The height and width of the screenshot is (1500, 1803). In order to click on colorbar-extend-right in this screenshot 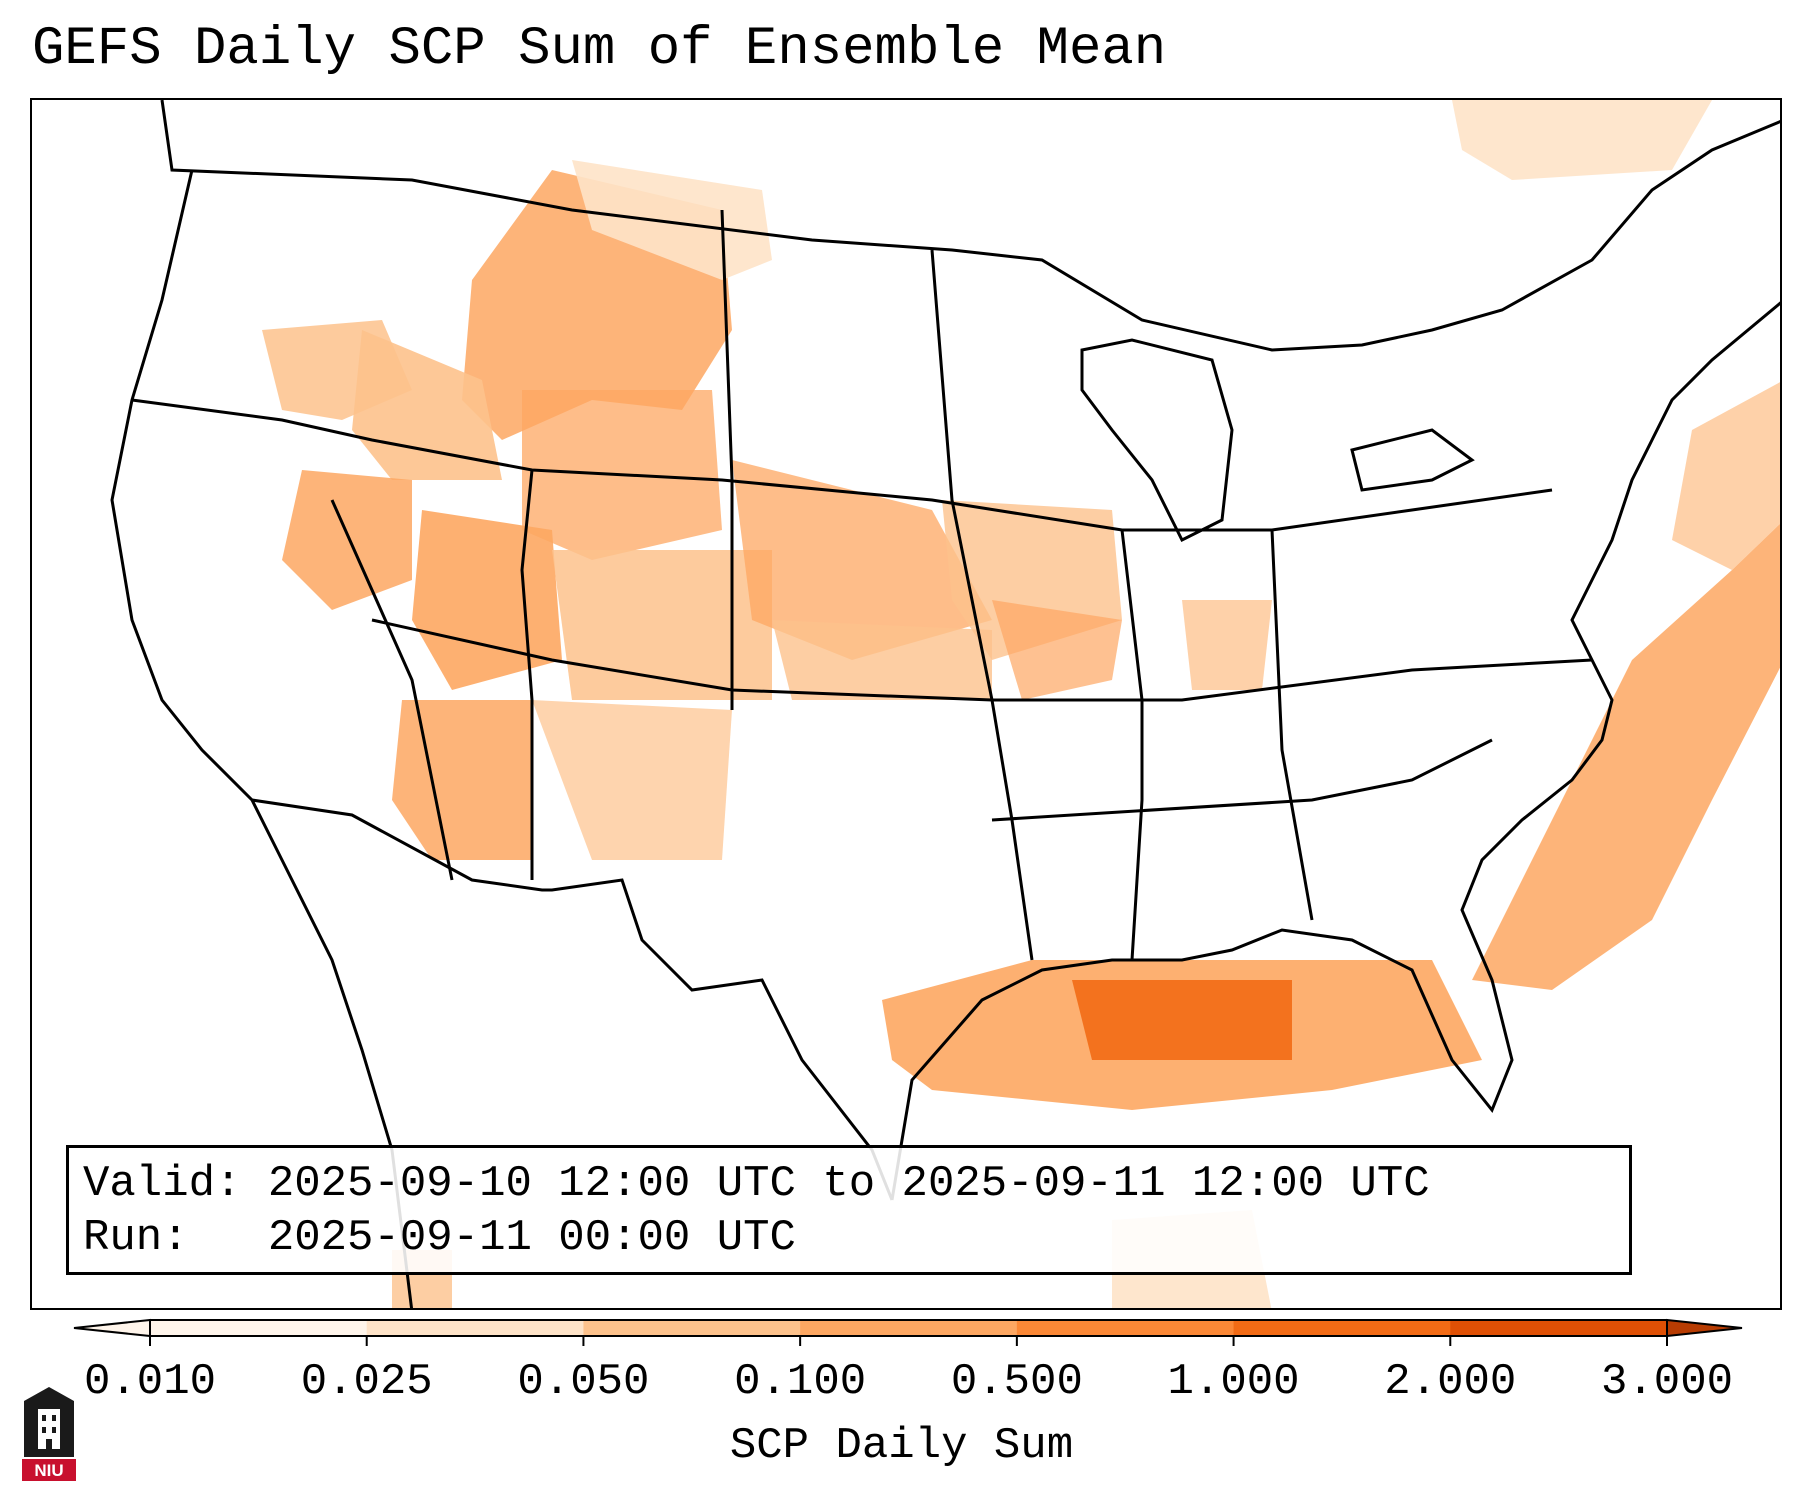, I will do `click(1704, 1328)`.